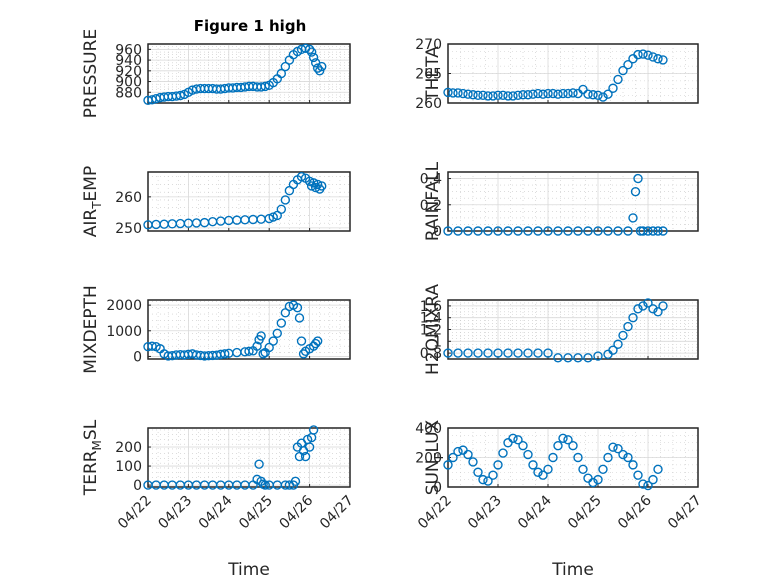 This screenshot has height=583, width=778. Describe the element at coordinates (431, 180) in the screenshot. I see `y-tick-label: 0.4` at that location.